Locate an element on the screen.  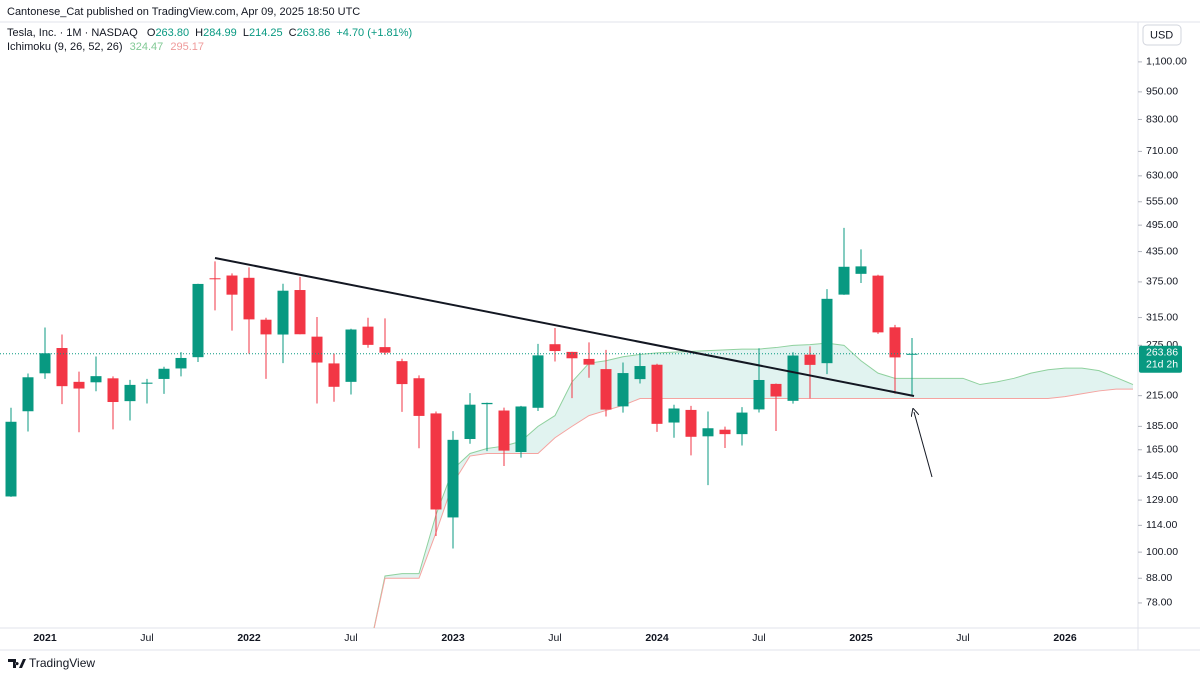
y-tick-label: 215.00 is located at coordinates (1162, 395).